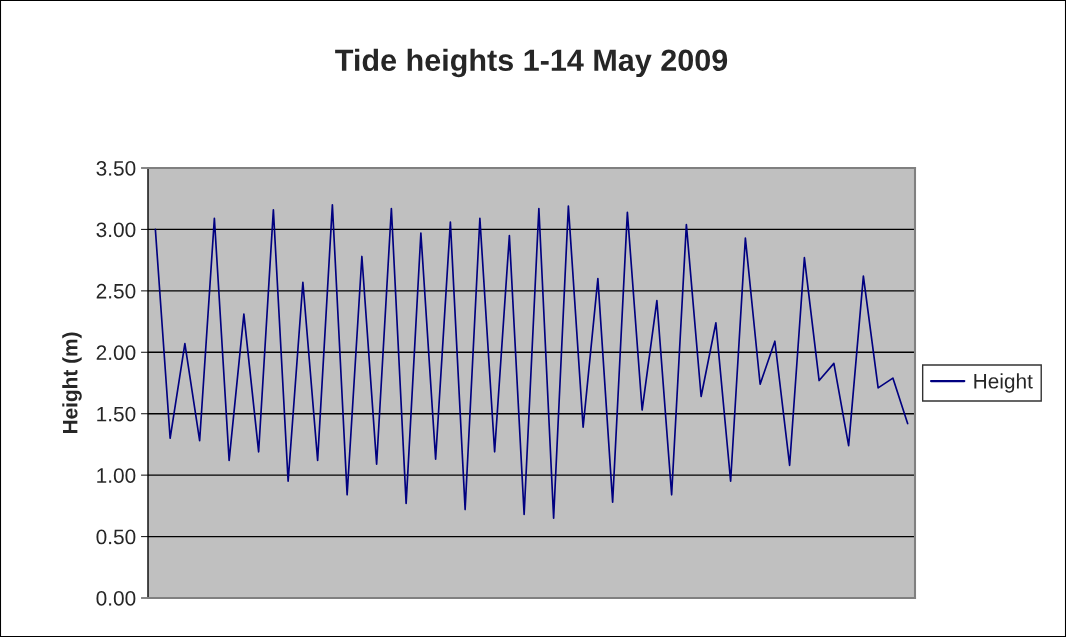 The image size is (1066, 637). Describe the element at coordinates (116, 291) in the screenshot. I see `y-tick-label: 2.50` at that location.